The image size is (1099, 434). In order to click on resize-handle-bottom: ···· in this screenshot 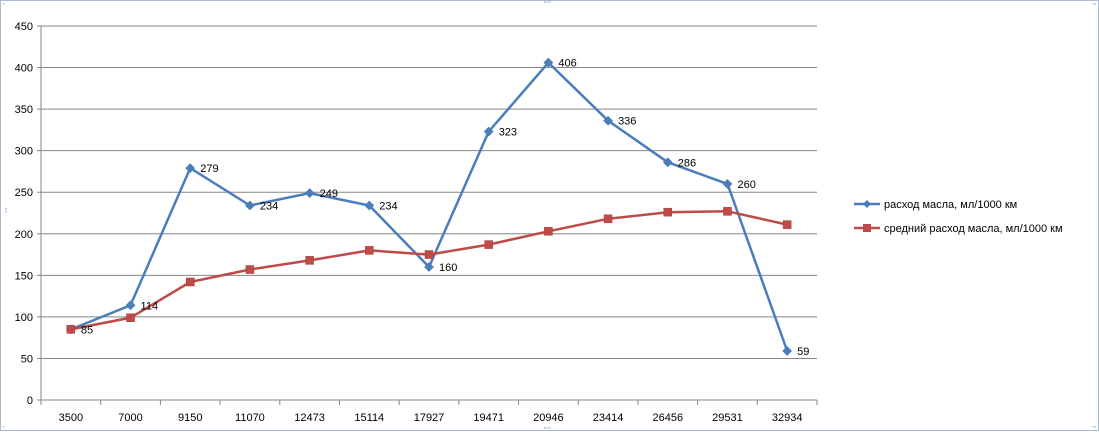, I will do `click(547, 429)`.